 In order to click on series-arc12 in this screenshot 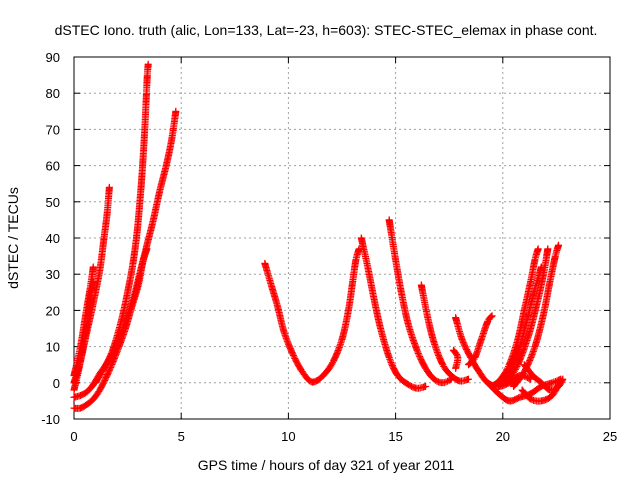, I will do `click(480, 340)`.